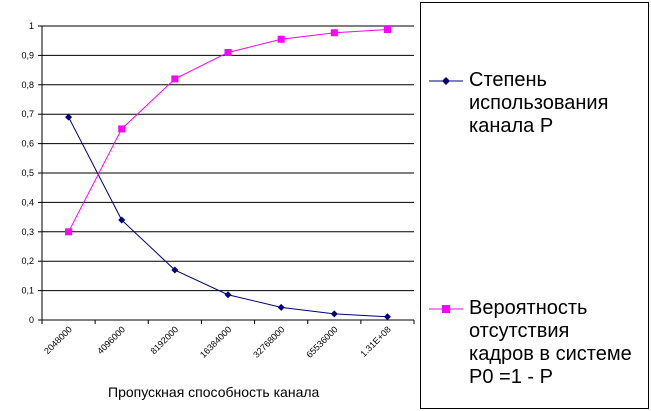  Describe the element at coordinates (27, 232) in the screenshot. I see `y-tick-label: 0,3` at that location.